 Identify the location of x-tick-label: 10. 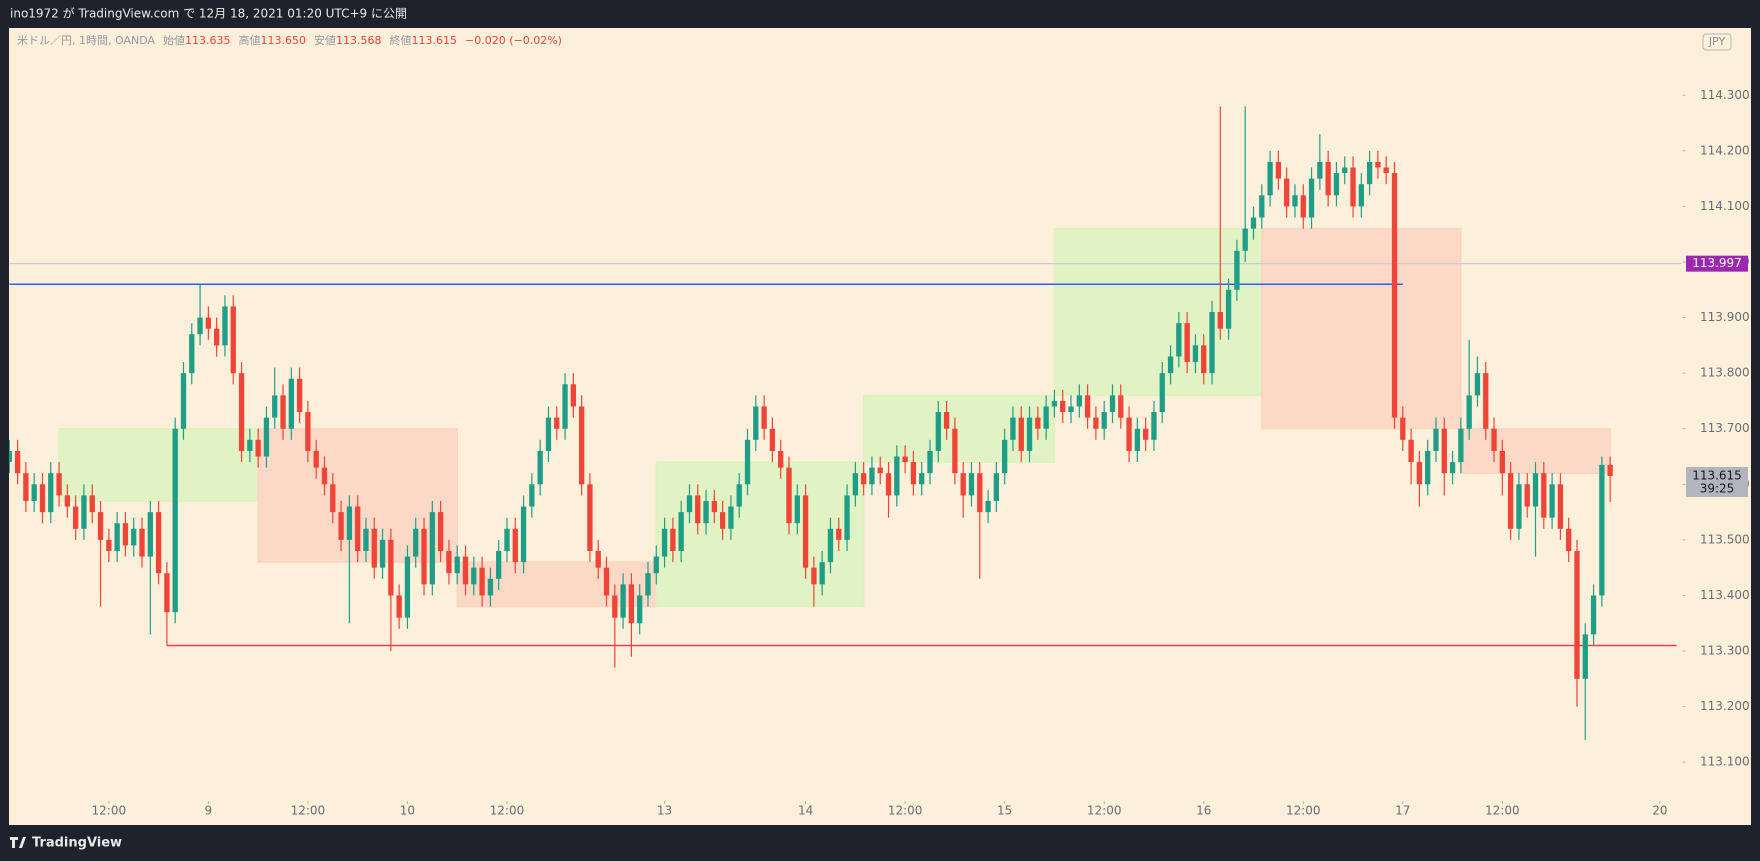
(407, 811).